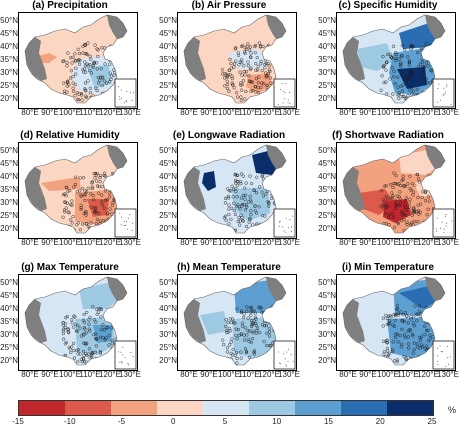  I want to click on panel-title: (e) Longwave Radiation, so click(229, 135).